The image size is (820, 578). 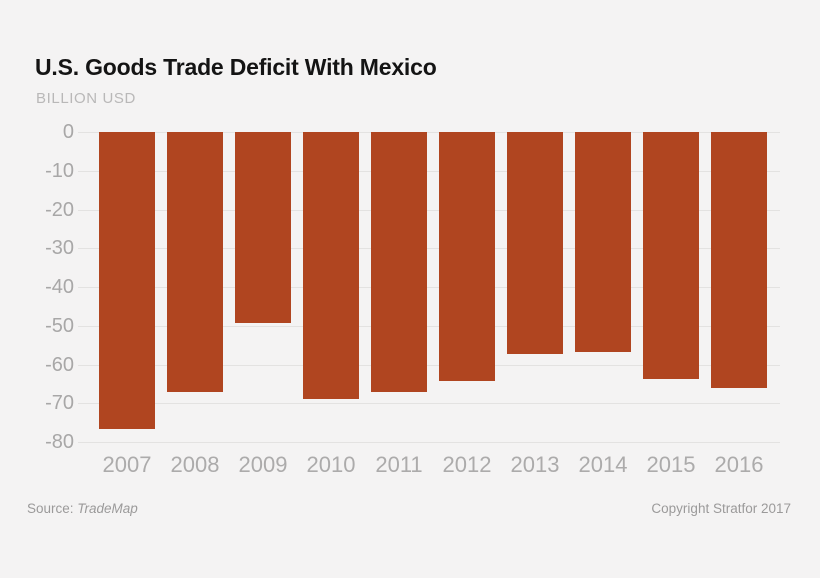 I want to click on gridline--30, so click(x=429, y=249).